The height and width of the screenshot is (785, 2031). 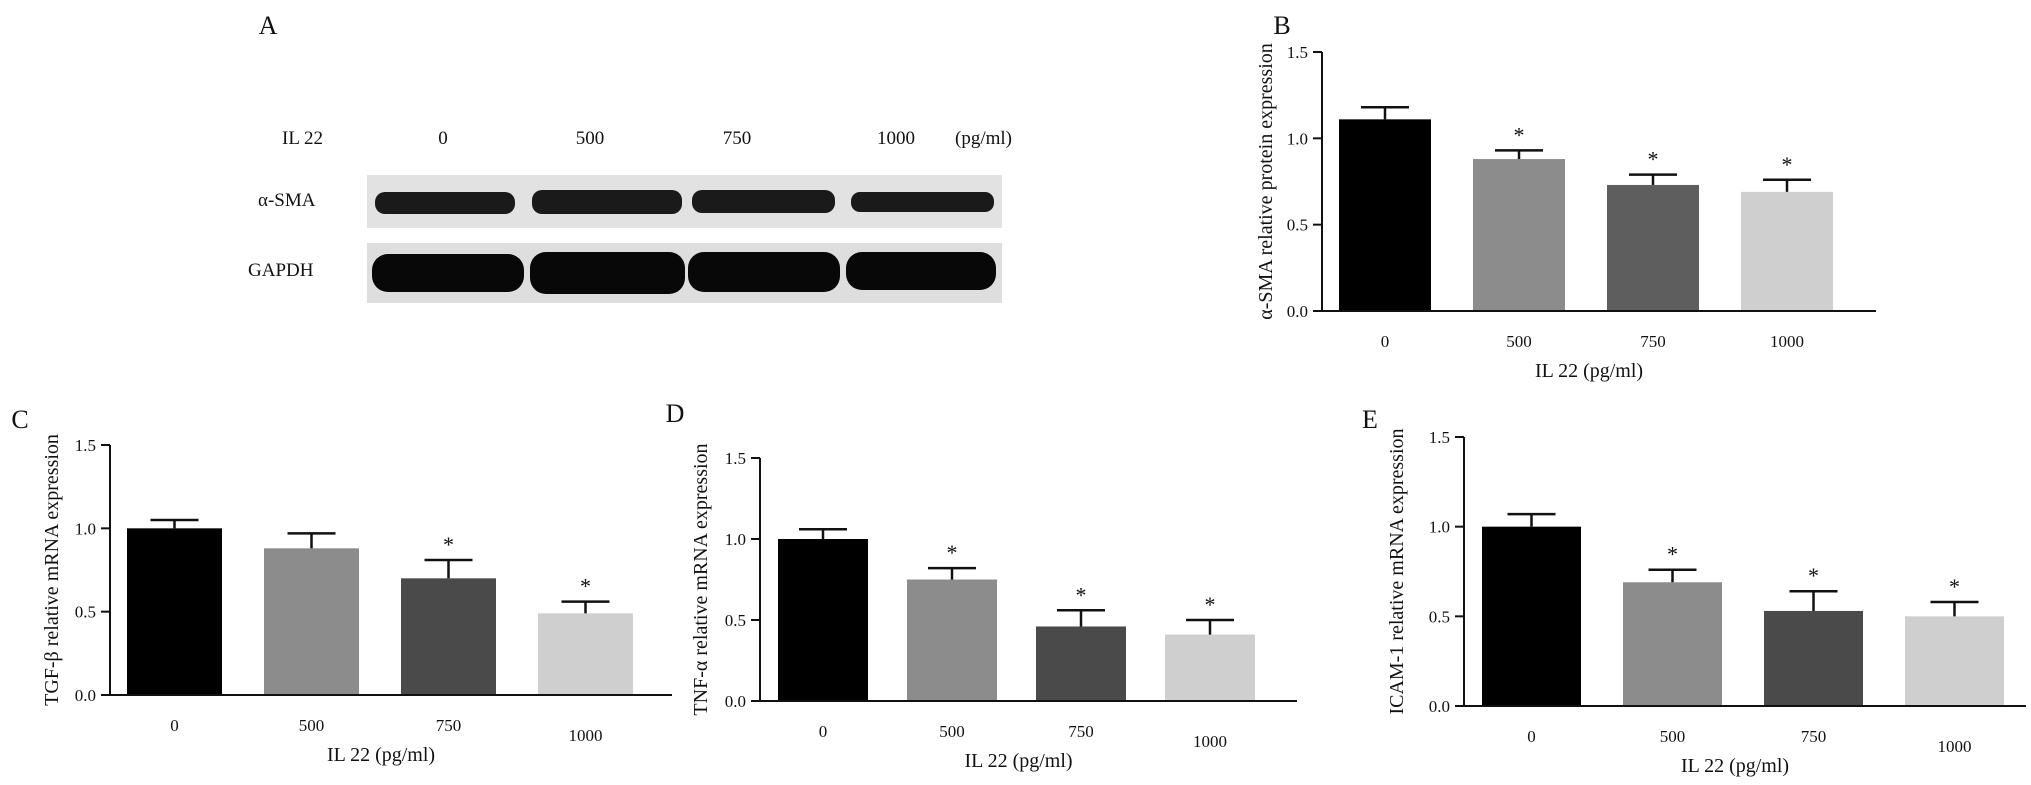 I want to click on panel-e-ytick-label-1: 0.5, so click(x=1439, y=616).